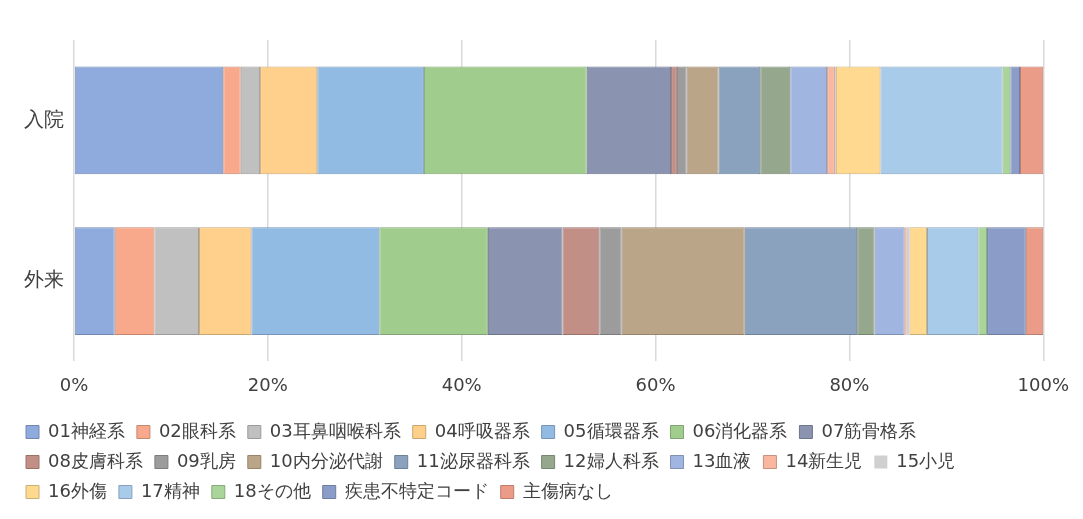  Describe the element at coordinates (567, 490) in the screenshot. I see `legend-label: 主傷病なし` at that location.